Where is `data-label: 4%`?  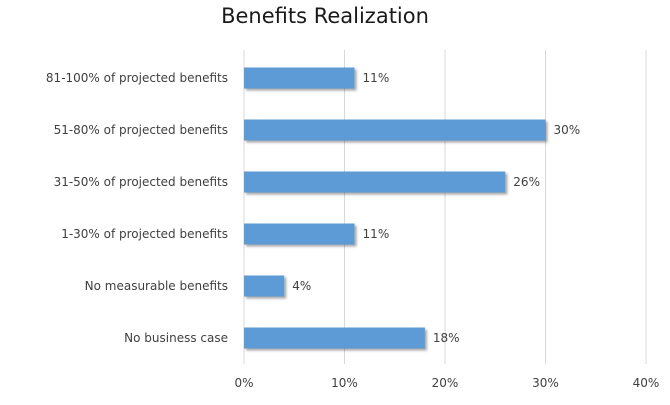
data-label: 4% is located at coordinates (301, 286).